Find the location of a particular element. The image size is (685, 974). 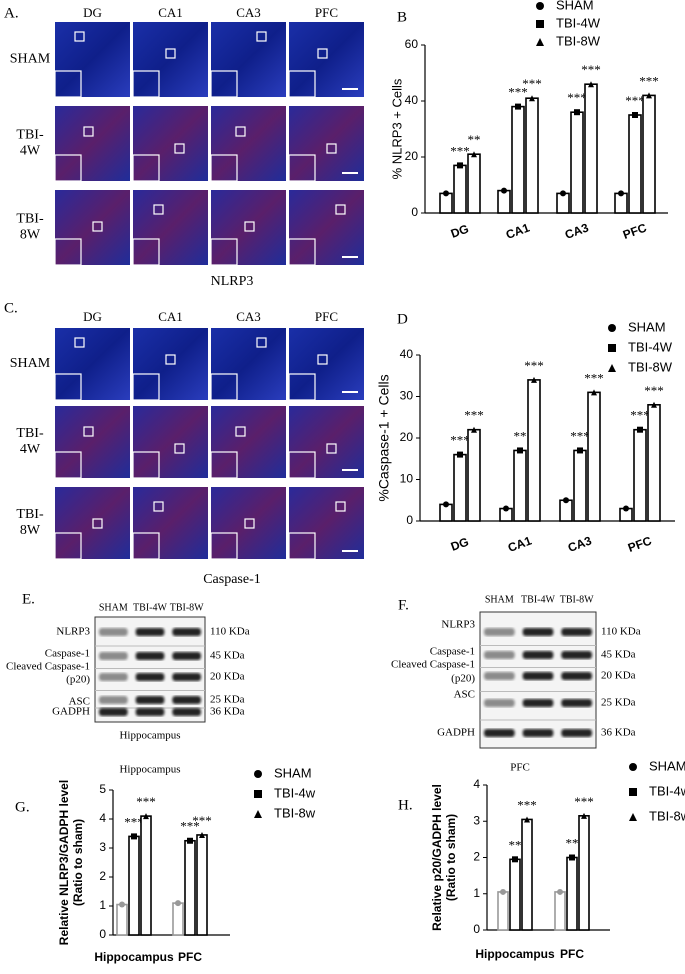

legend-label: SHAM is located at coordinates (667, 765).